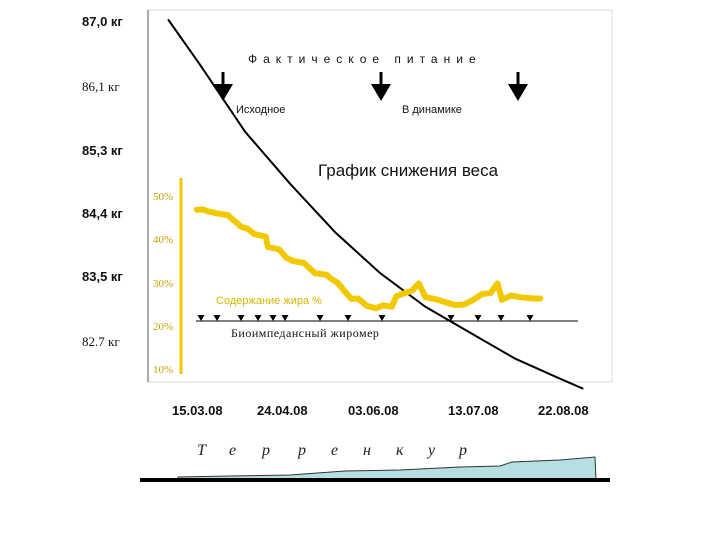  What do you see at coordinates (269, 301) in the screenshot?
I see `fat-series-label: Содержание жира %` at bounding box center [269, 301].